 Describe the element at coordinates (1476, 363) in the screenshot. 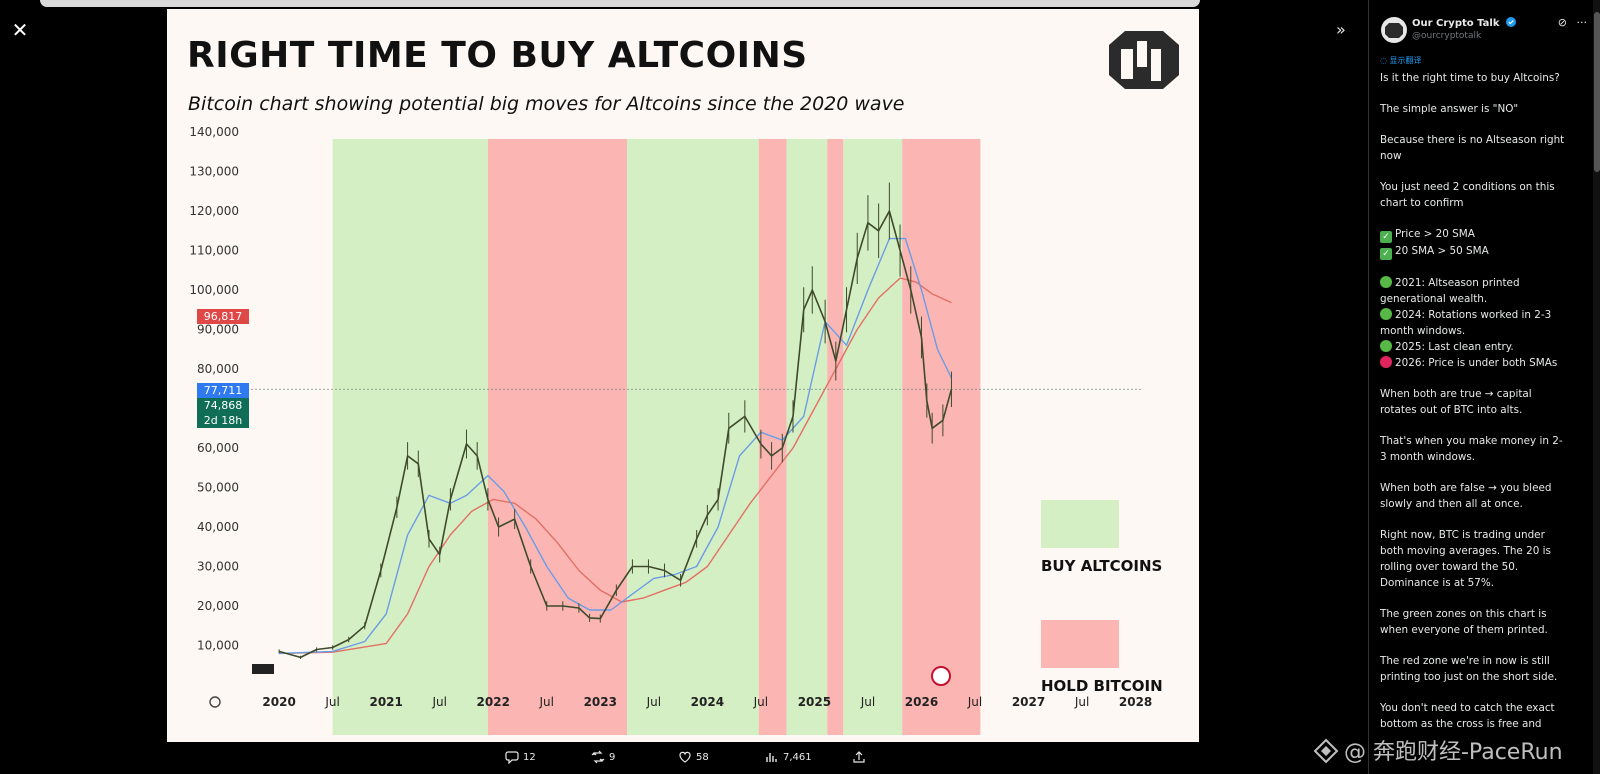

I see `year-text: 2026: Price is under both SMAs` at that location.